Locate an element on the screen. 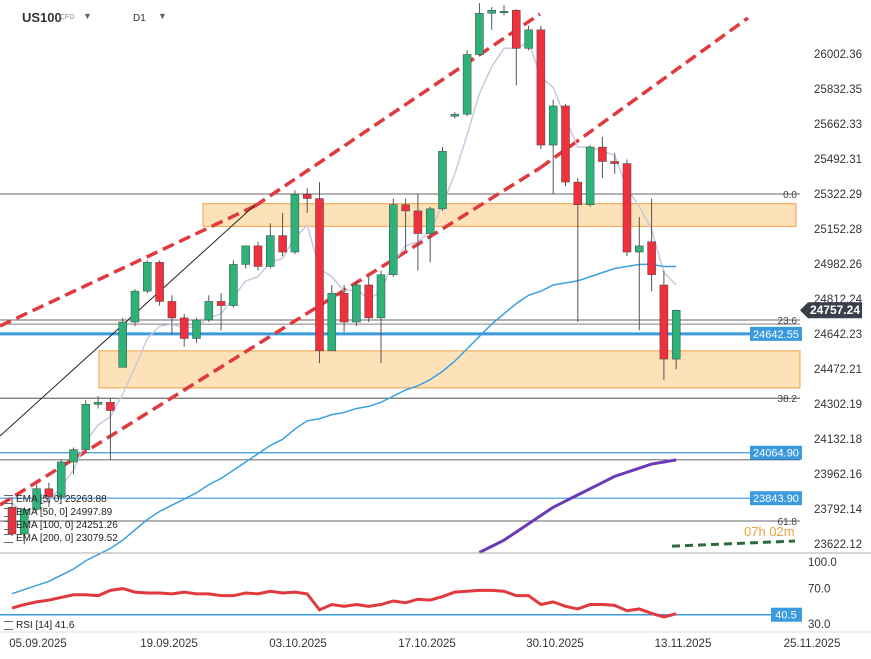 Image resolution: width=871 pixels, height=659 pixels. level-price-label: 24642.55 is located at coordinates (776, 335).